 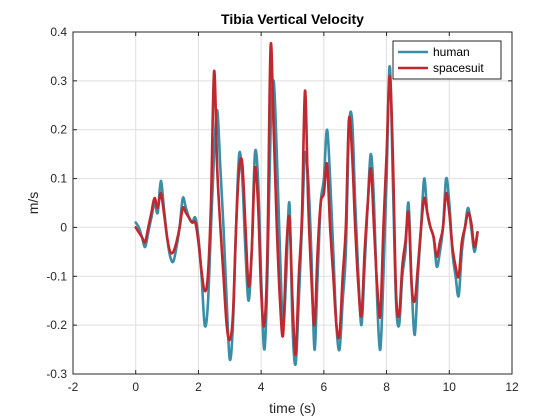 I want to click on x-tick-label: 2, so click(x=198, y=387).